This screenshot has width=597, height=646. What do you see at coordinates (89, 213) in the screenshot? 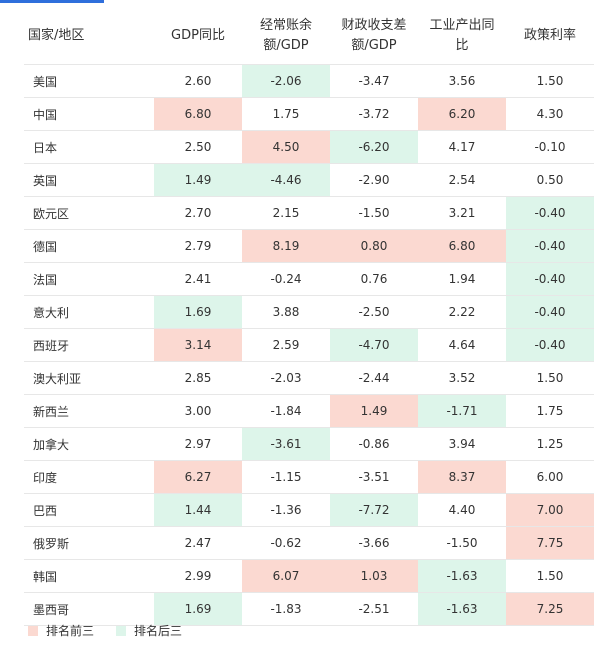
I see `cell-country: 欧元区` at bounding box center [89, 213].